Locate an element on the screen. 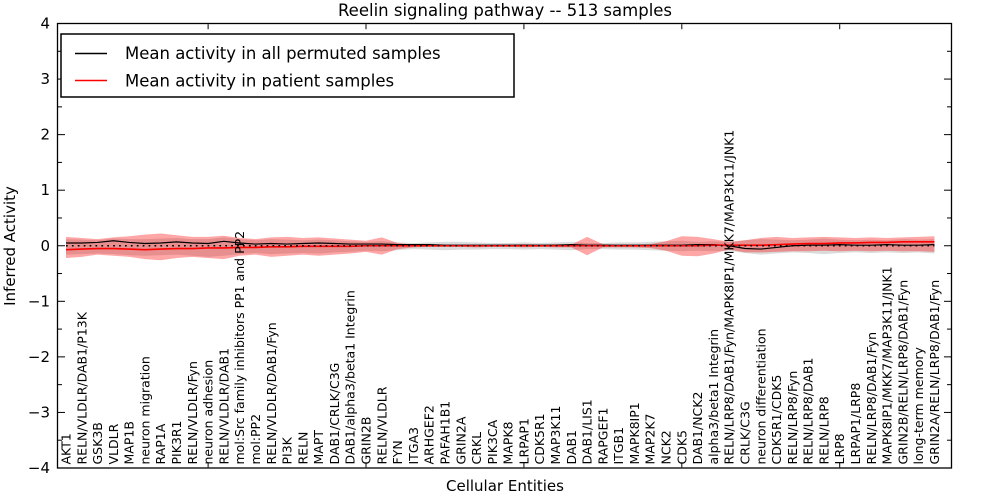 This screenshot has height=504, width=1000. x-tick-label: RELN is located at coordinates (302, 448).